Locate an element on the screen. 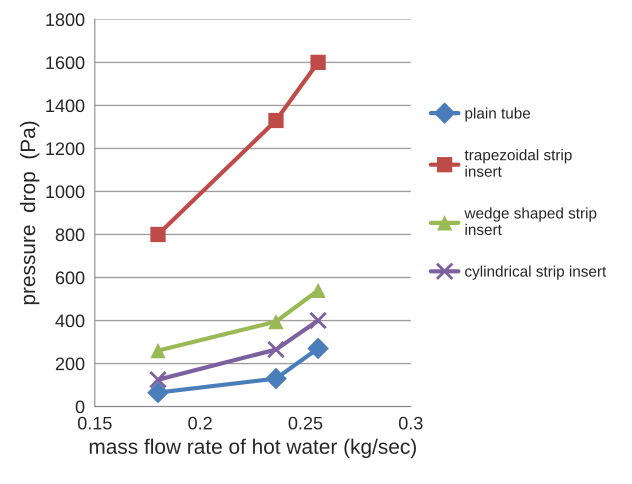 The image size is (632, 484). legend-label: trapezoidal strip insert is located at coordinates (518, 163).